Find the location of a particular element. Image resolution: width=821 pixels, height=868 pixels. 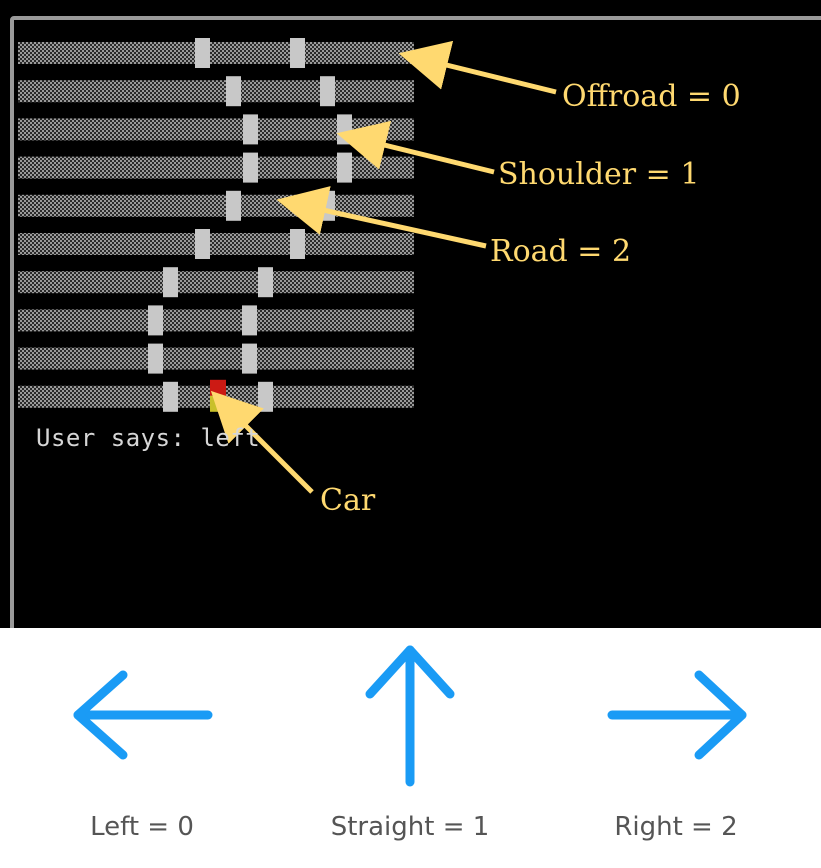

offroad-pointer is located at coordinates (477, 67).